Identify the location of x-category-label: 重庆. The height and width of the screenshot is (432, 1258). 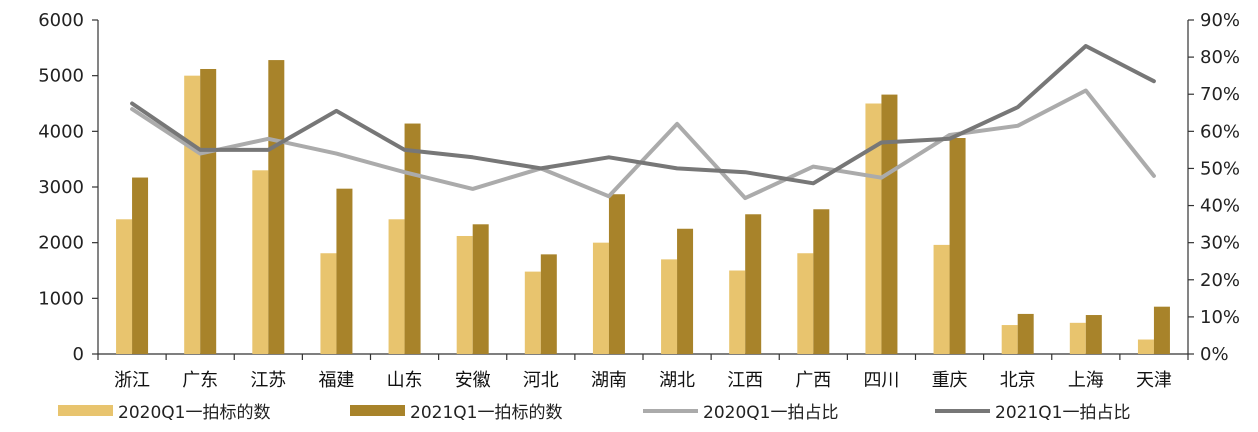
(950, 380).